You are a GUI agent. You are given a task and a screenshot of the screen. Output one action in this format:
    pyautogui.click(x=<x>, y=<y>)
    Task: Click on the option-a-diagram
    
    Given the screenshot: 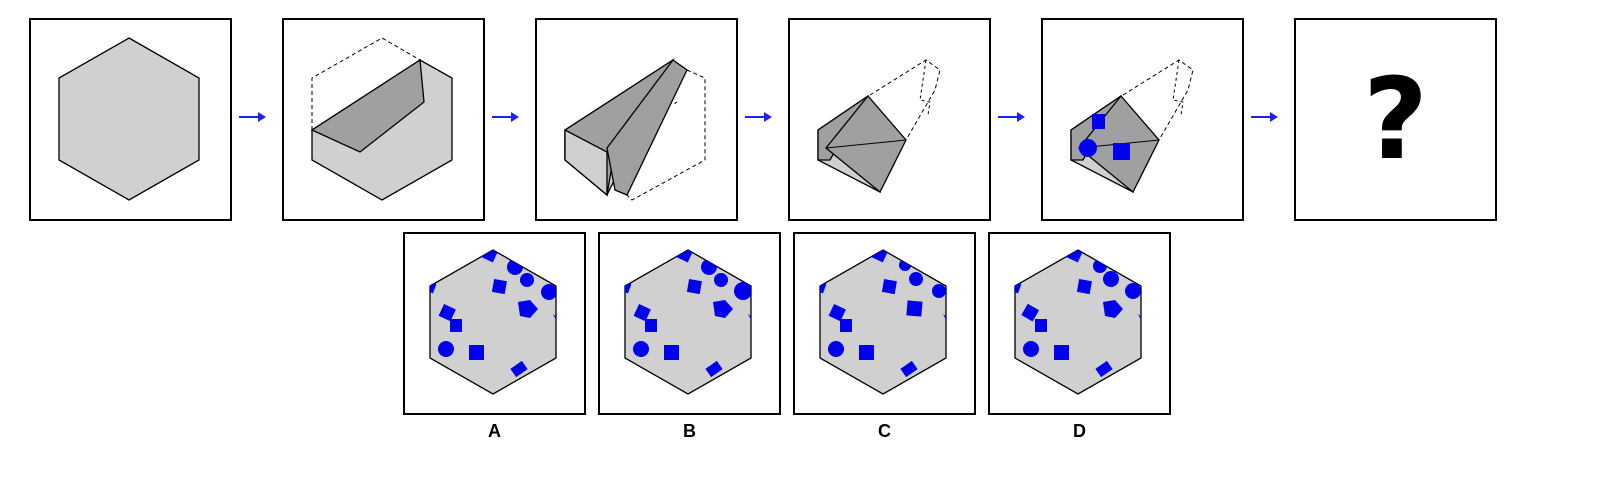 What is the action you would take?
    pyautogui.click(x=493, y=322)
    